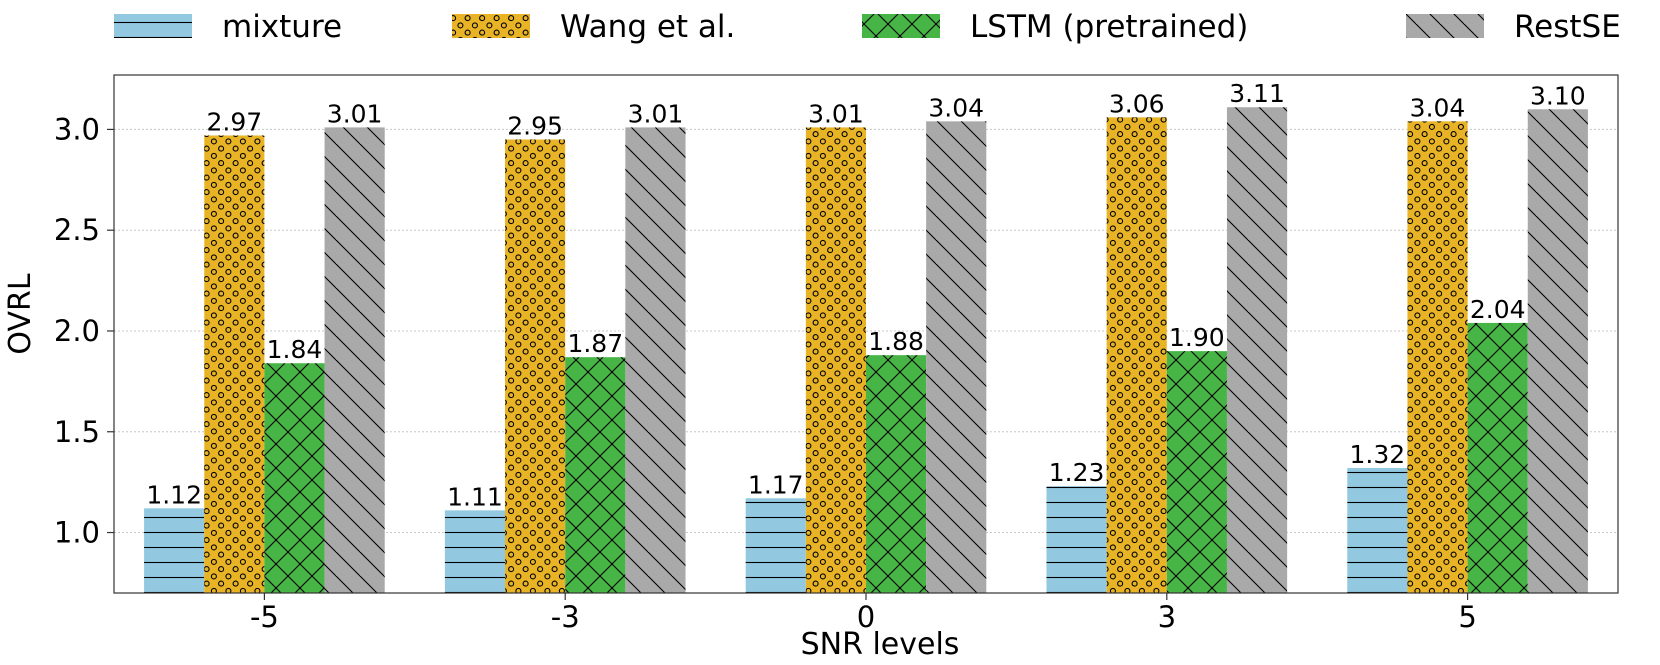  I want to click on y-axis: 1.0 1.5 2.0 2.5 3.0, so click(84, 331).